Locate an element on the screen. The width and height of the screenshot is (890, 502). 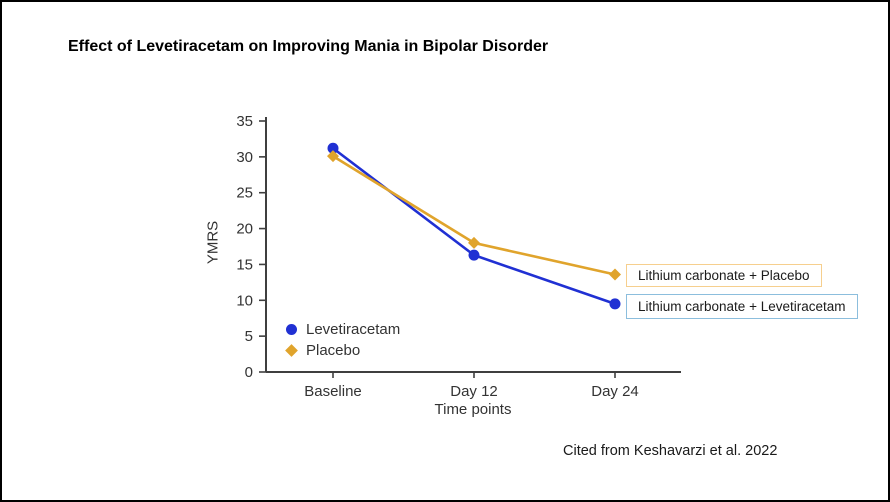
callout-label: Lithium carbonate + Levetiracetam is located at coordinates (742, 306).